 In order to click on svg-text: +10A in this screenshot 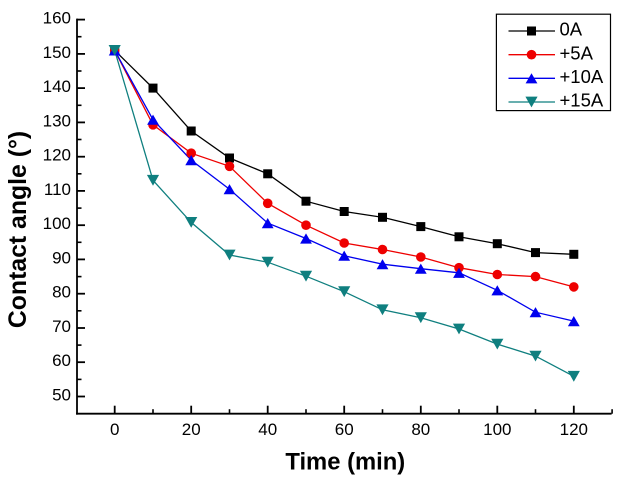, I will do `click(582, 76)`.